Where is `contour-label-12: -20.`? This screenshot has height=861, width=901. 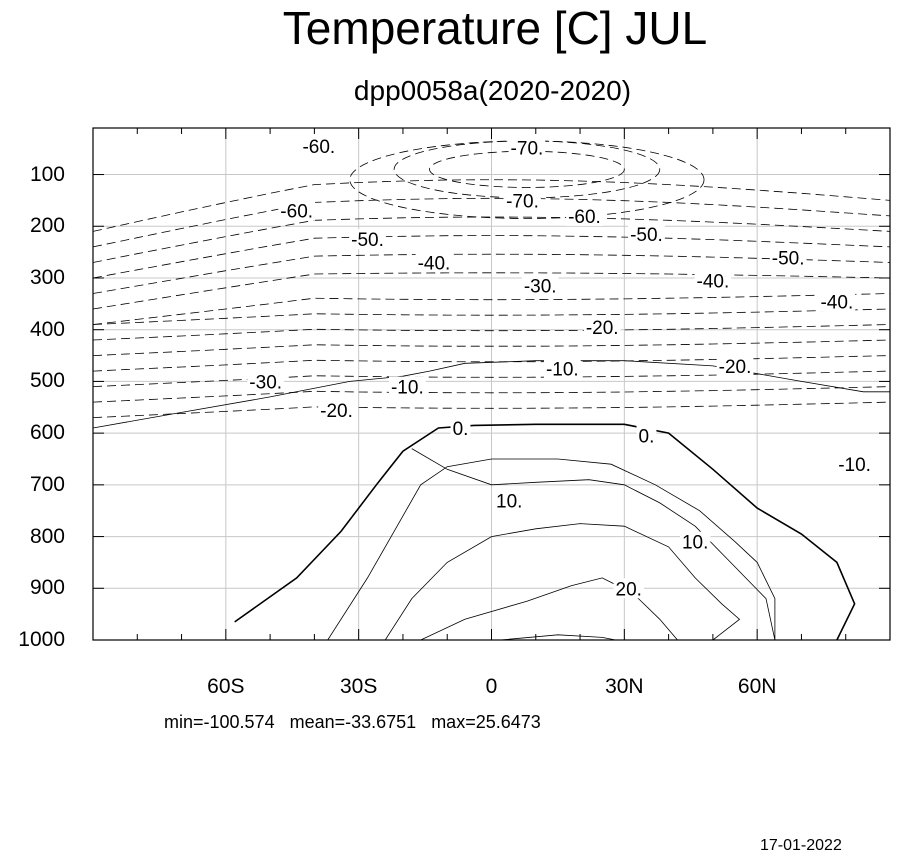
contour-label-12: -20. is located at coordinates (602, 328).